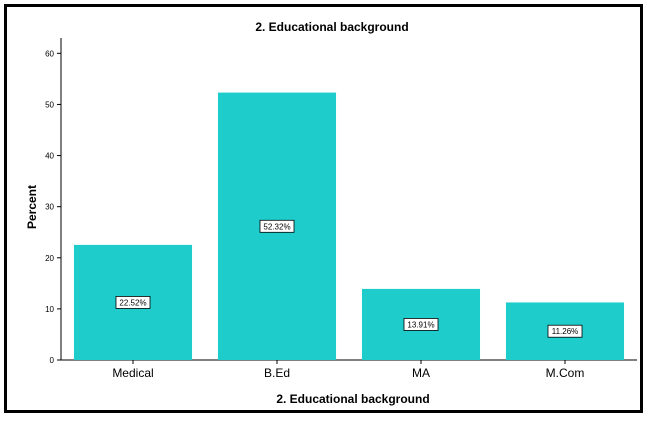  Describe the element at coordinates (49, 207) in the screenshot. I see `y-tick-label: 30` at that location.